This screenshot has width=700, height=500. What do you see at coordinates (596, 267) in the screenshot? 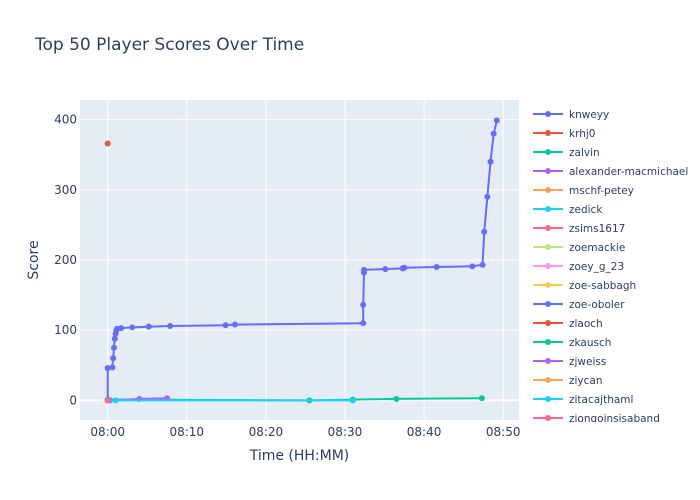
I see `legend-label: zoey_g_23` at bounding box center [596, 267].